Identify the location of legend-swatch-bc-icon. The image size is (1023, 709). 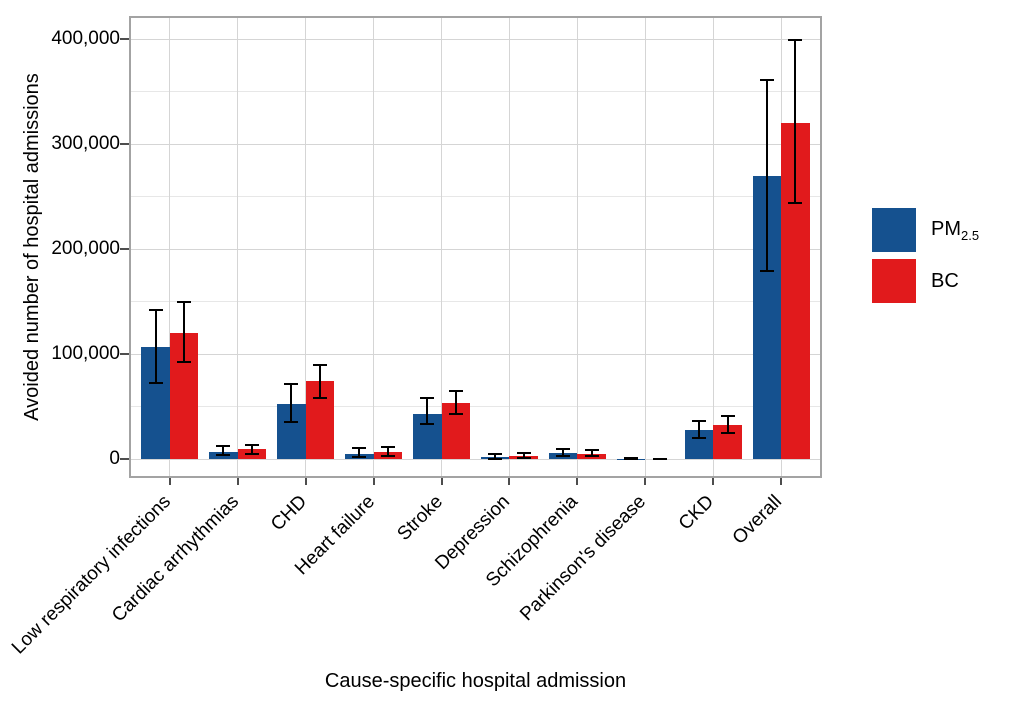
(894, 281).